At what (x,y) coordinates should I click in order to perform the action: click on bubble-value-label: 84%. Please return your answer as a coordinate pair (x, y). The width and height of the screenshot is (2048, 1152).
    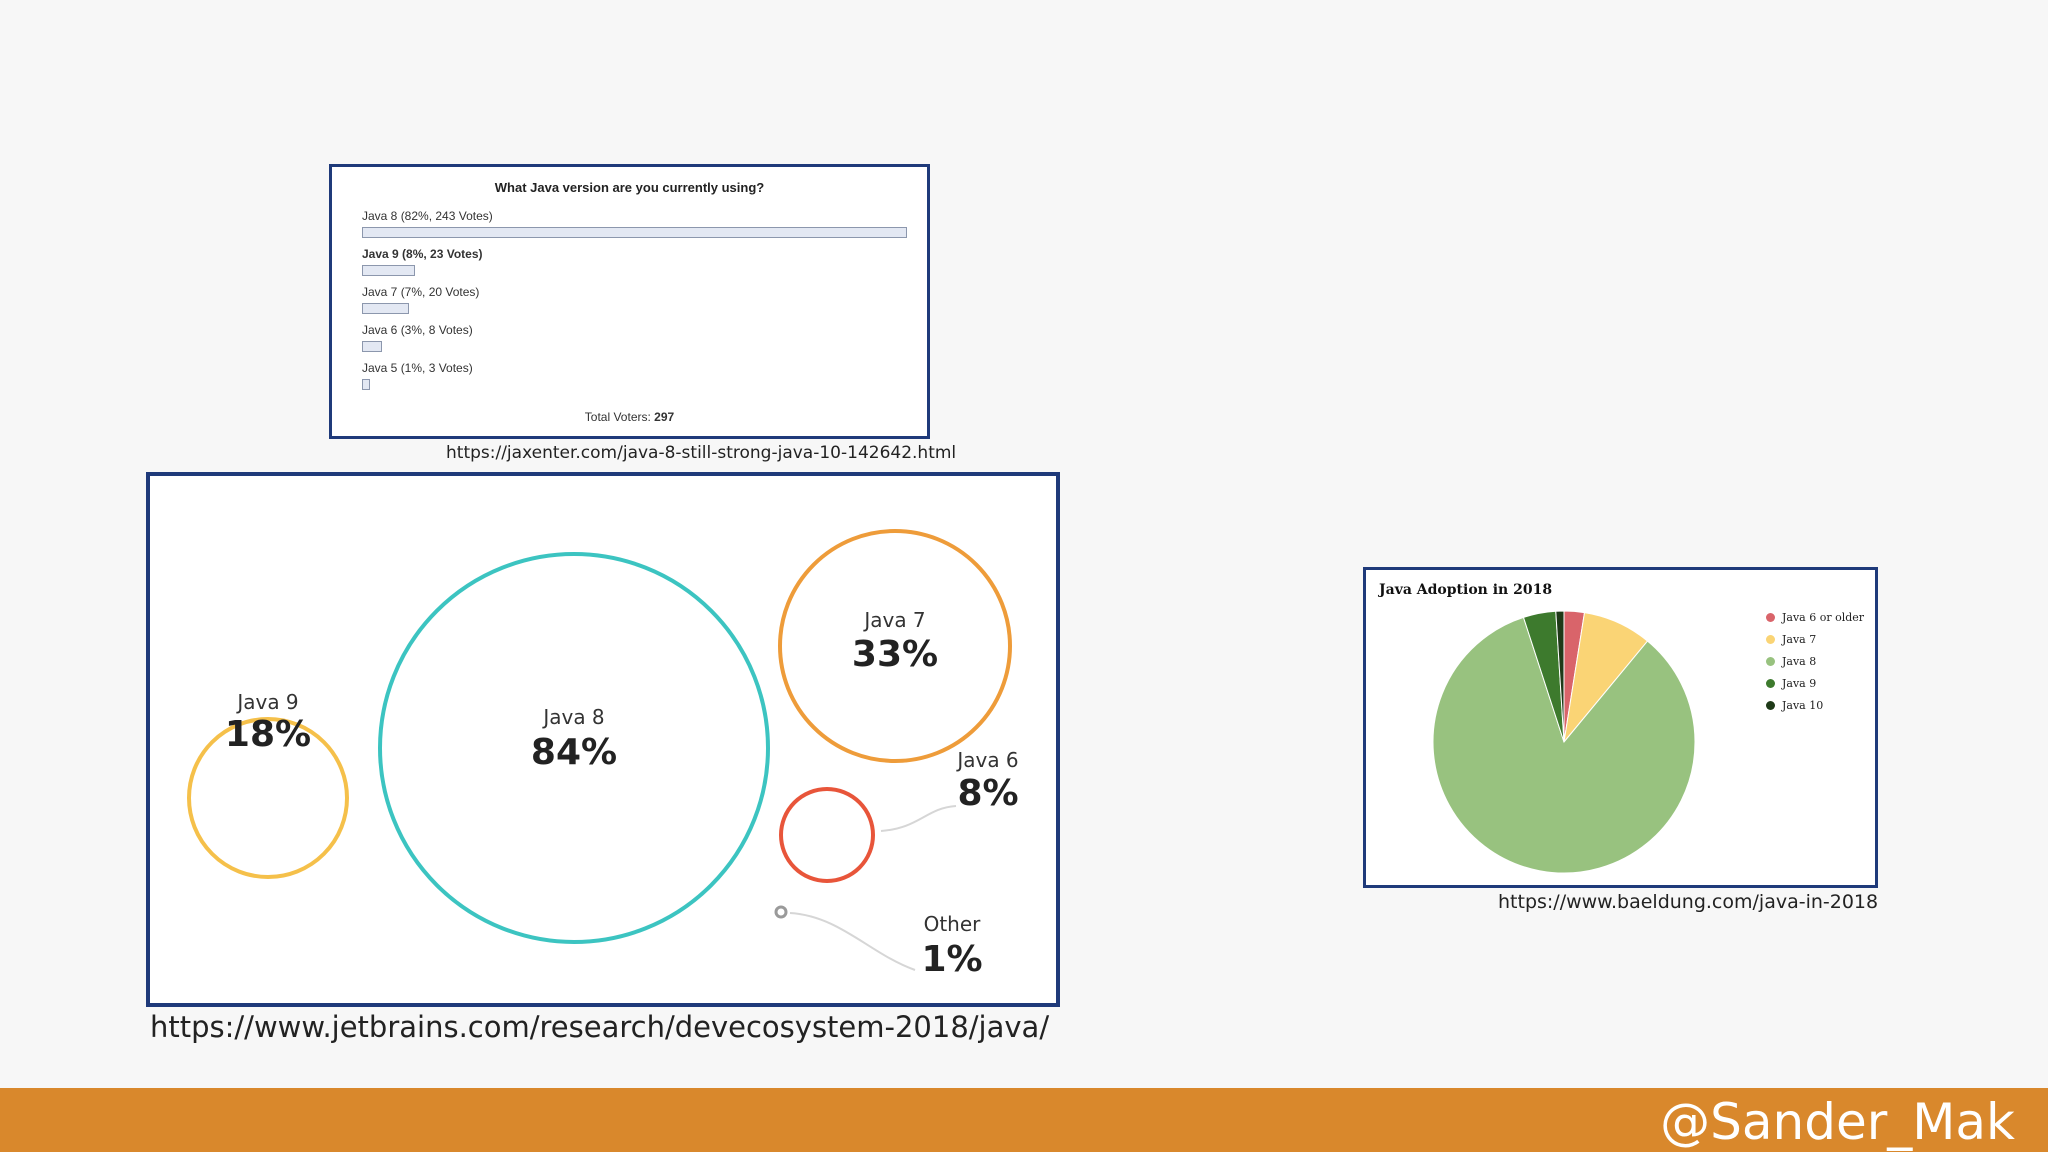
    Looking at the image, I should click on (574, 752).